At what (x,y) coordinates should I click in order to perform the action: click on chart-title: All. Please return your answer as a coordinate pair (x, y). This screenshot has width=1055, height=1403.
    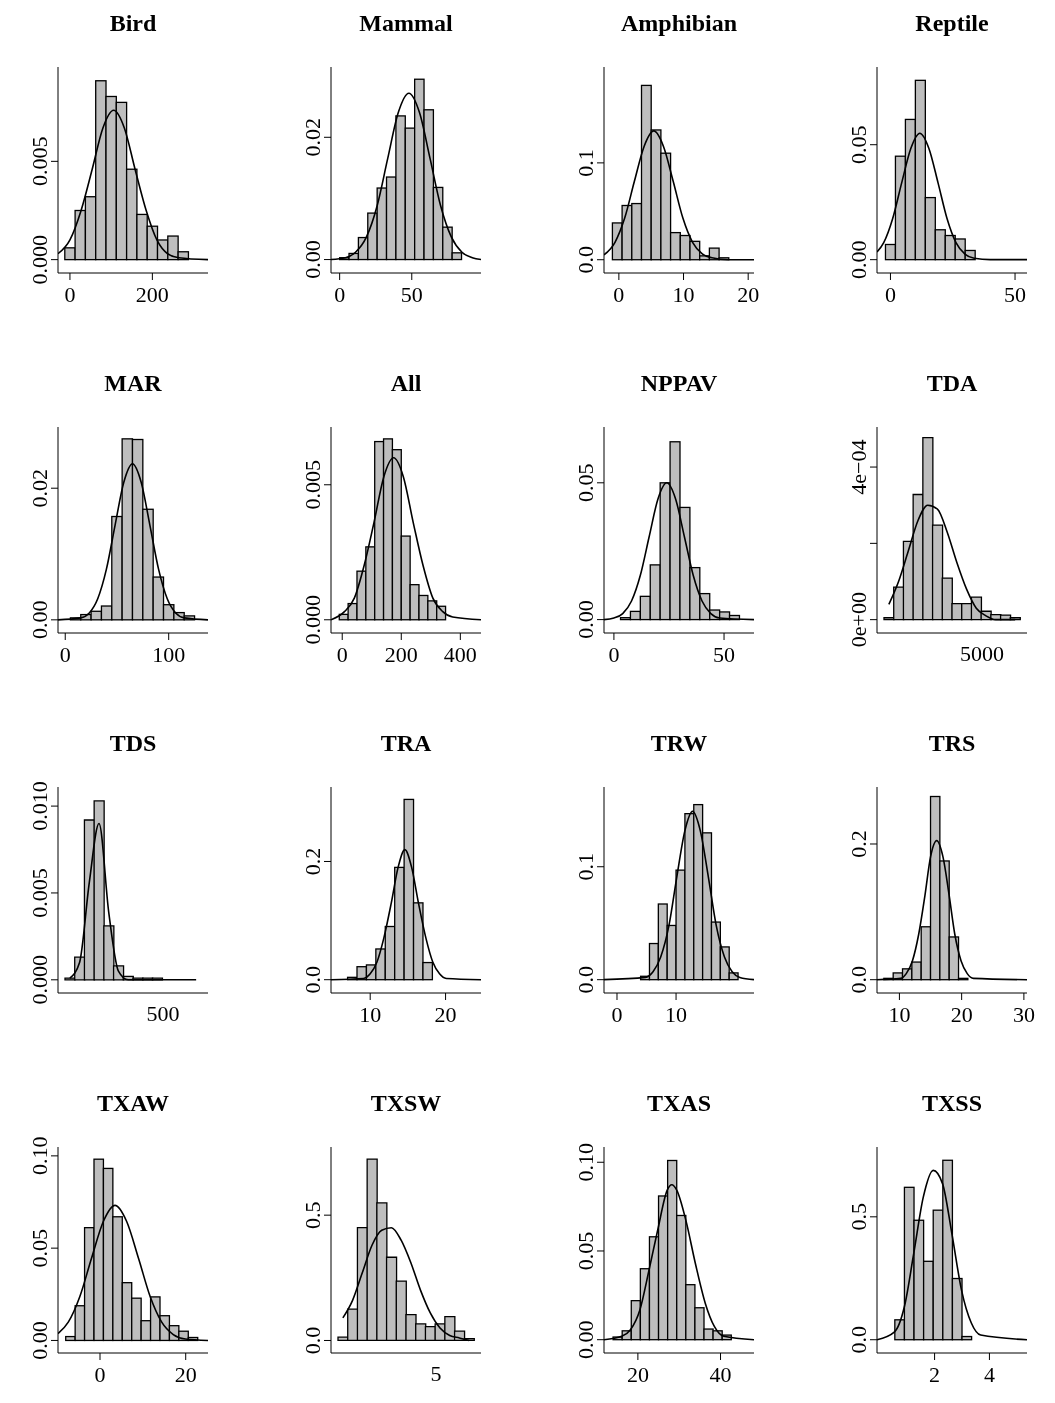
    Looking at the image, I should click on (406, 383).